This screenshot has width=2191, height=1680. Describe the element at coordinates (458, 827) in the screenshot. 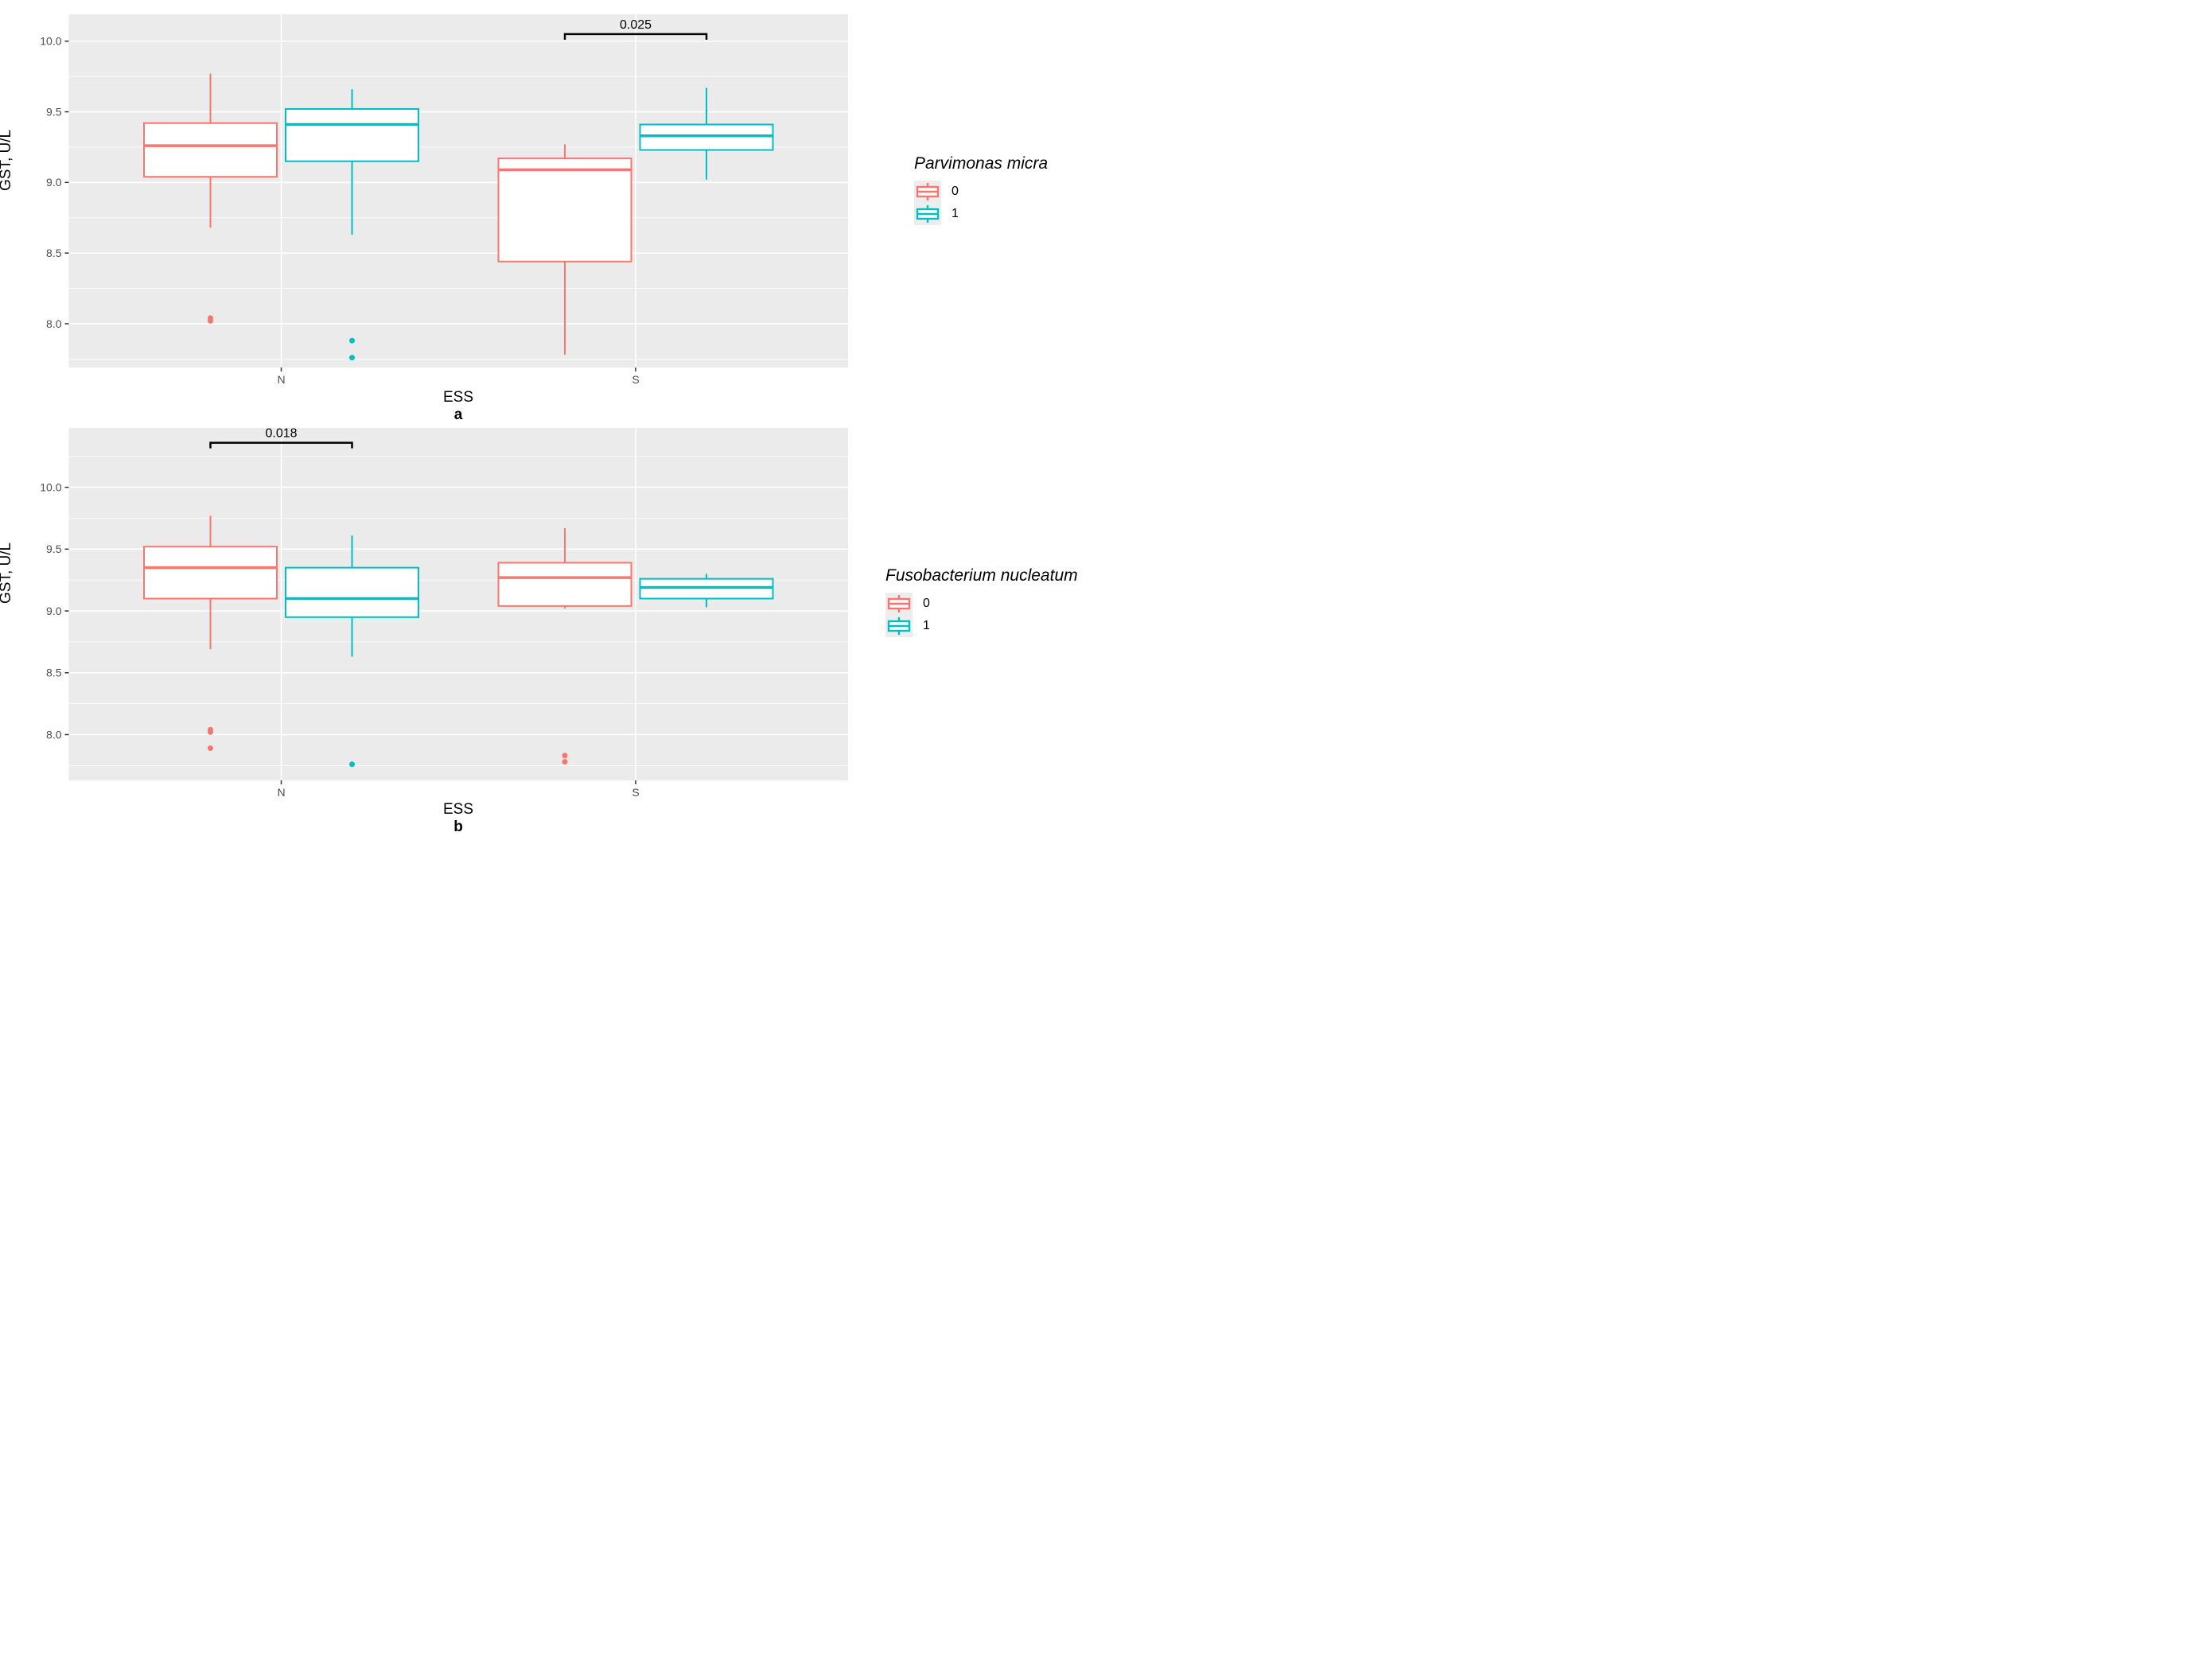

I see `panel-caption-b: b` at that location.